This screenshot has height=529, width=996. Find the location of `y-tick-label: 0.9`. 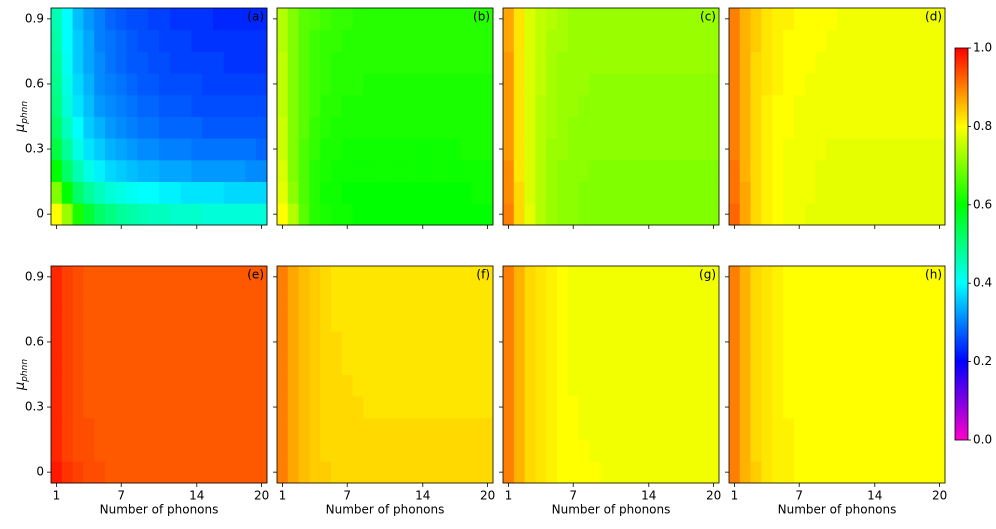

y-tick-label: 0.9 is located at coordinates (34, 276).